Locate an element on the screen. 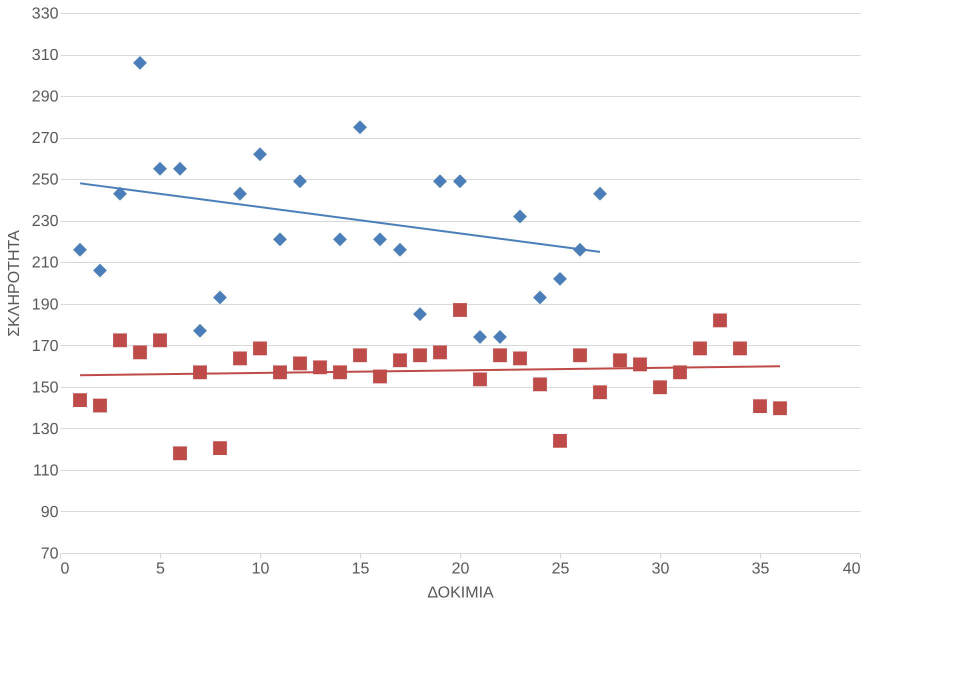 The width and height of the screenshot is (957, 693). x-tick-label: 40 is located at coordinates (851, 569).